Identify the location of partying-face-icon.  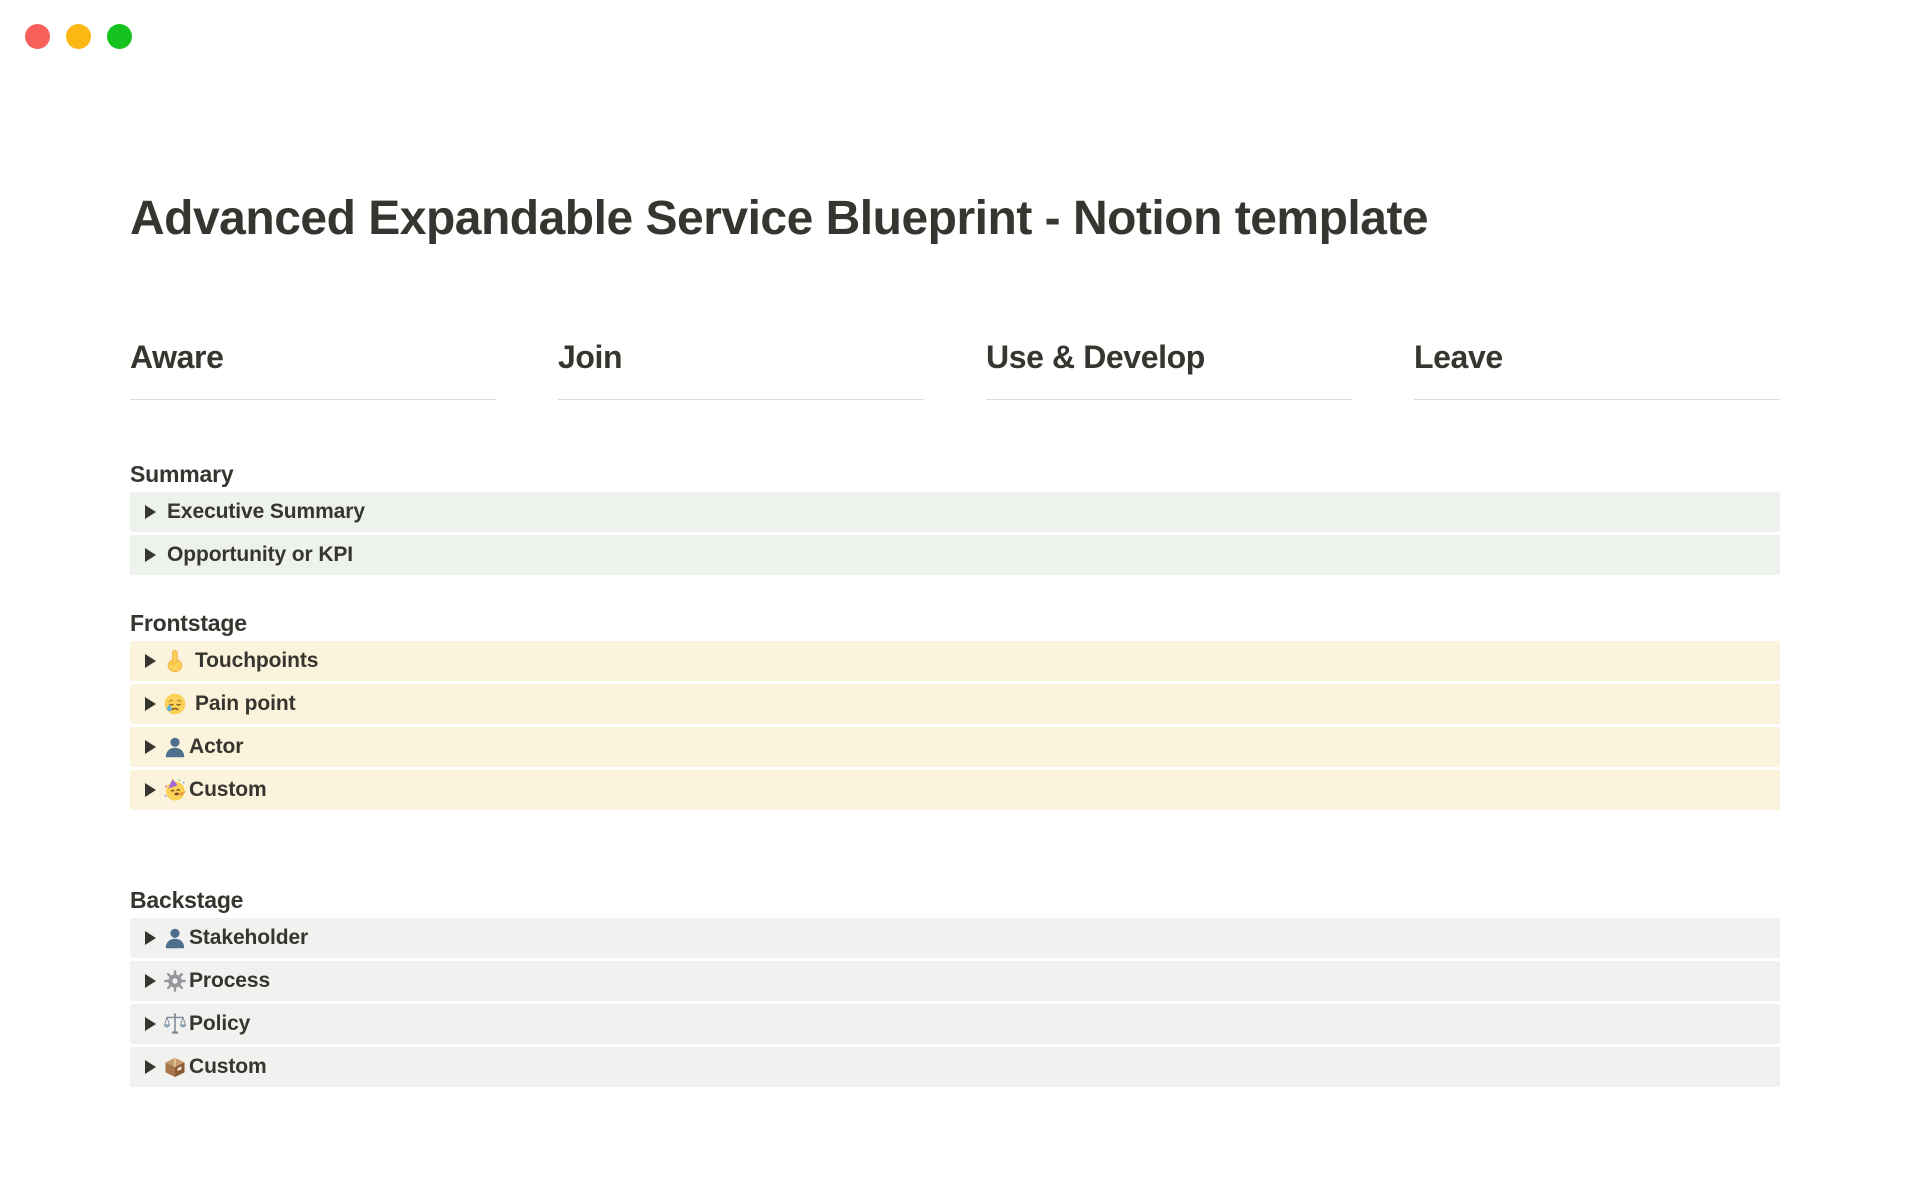
(175, 790).